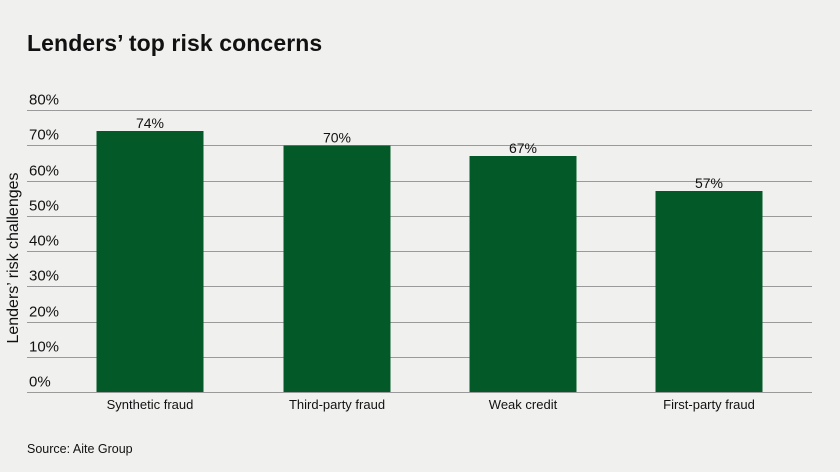  What do you see at coordinates (709, 183) in the screenshot?
I see `bar-value-label: 57%` at bounding box center [709, 183].